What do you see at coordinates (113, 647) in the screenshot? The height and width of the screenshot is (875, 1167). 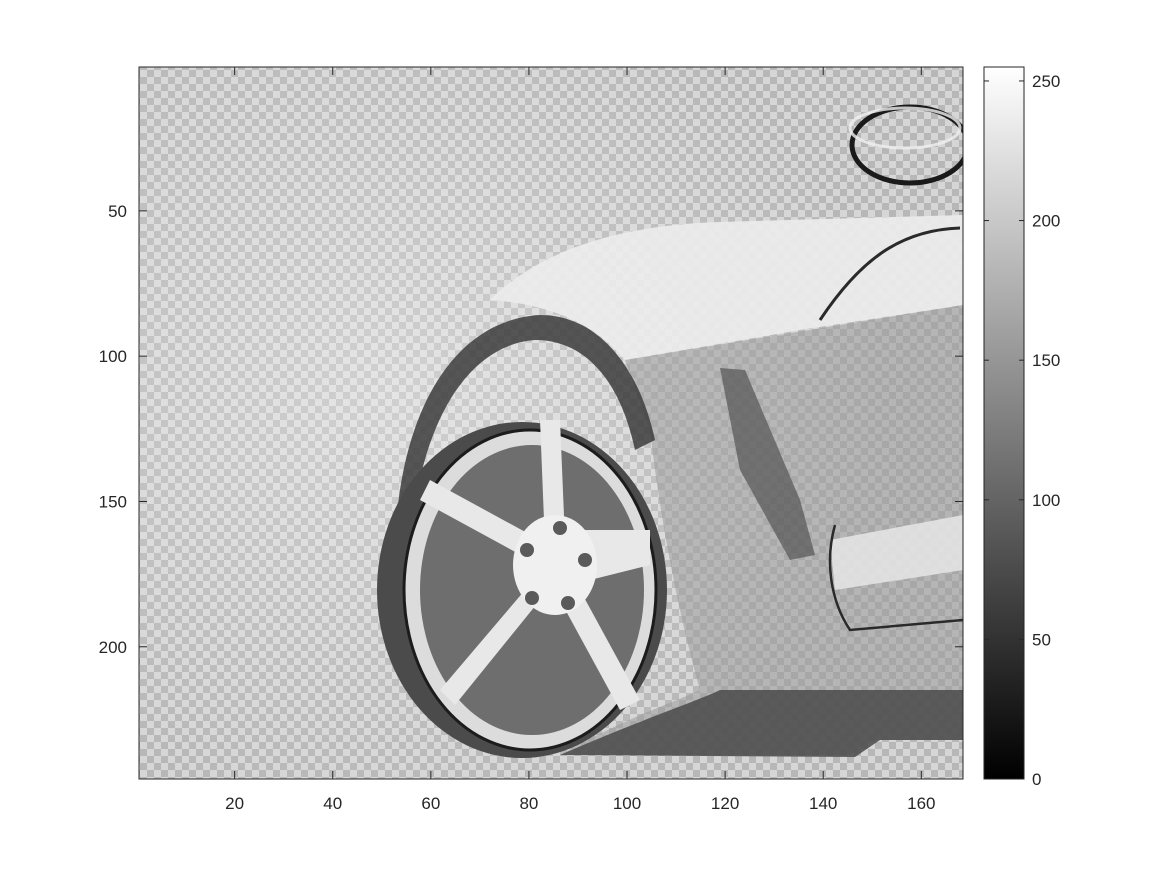 I see `y-tick-label: 200` at bounding box center [113, 647].